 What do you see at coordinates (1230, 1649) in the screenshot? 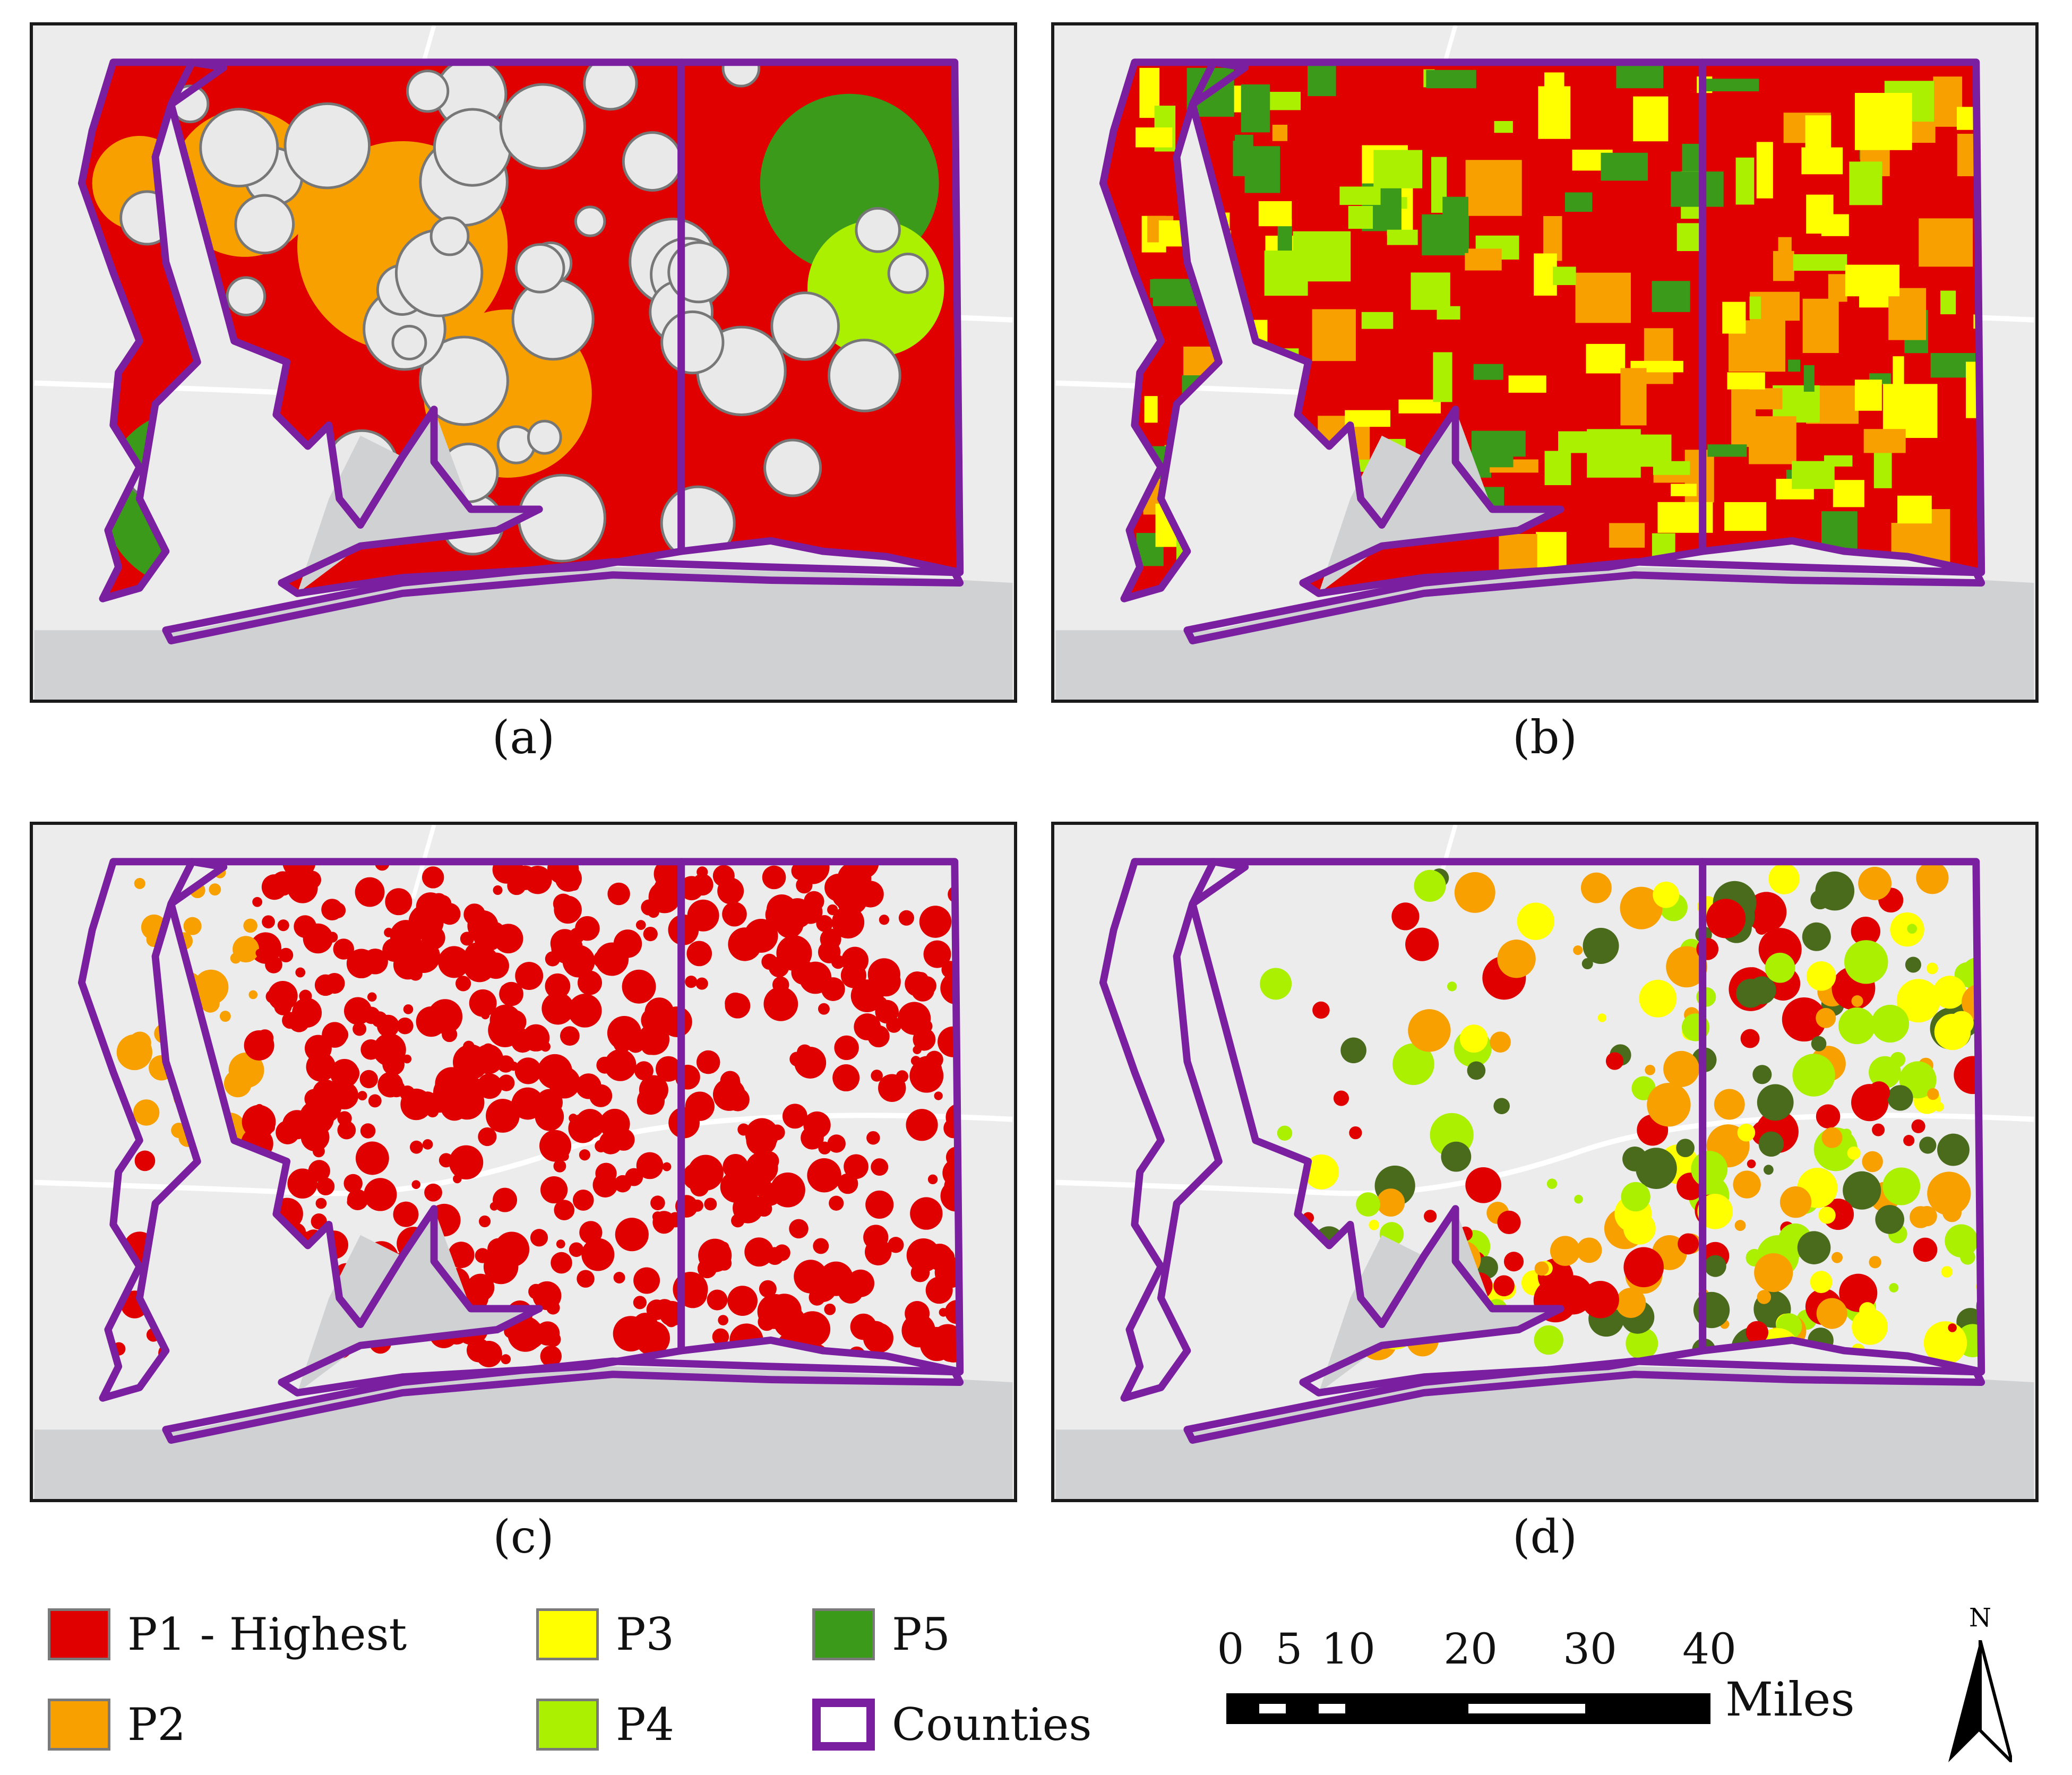
I see `scale-tick-0: 0` at bounding box center [1230, 1649].